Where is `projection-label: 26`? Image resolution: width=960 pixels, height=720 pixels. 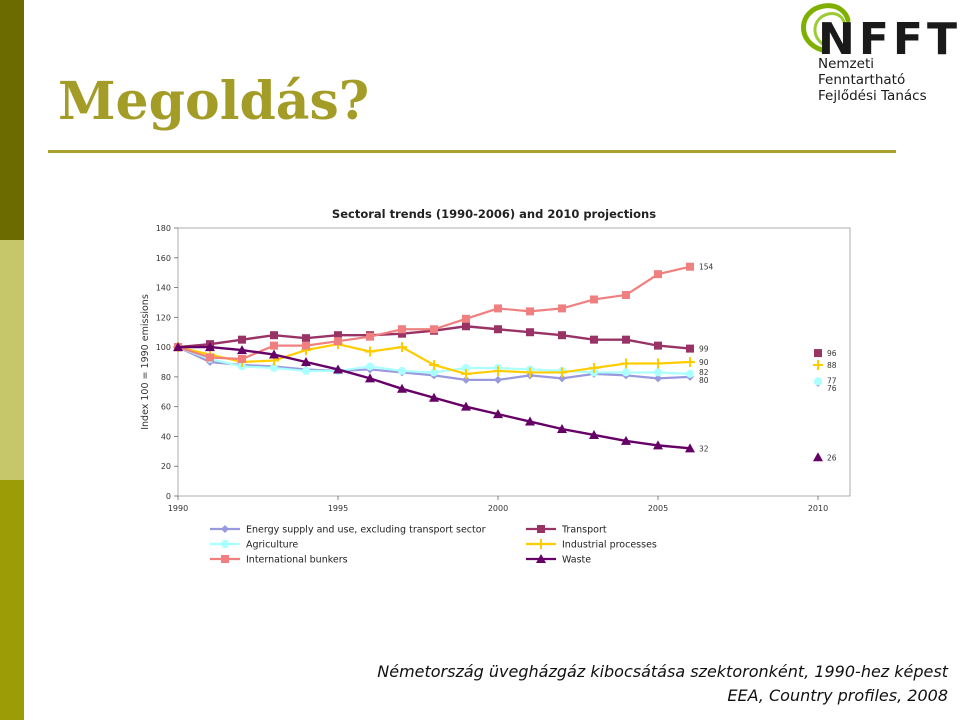 projection-label: 26 is located at coordinates (832, 457).